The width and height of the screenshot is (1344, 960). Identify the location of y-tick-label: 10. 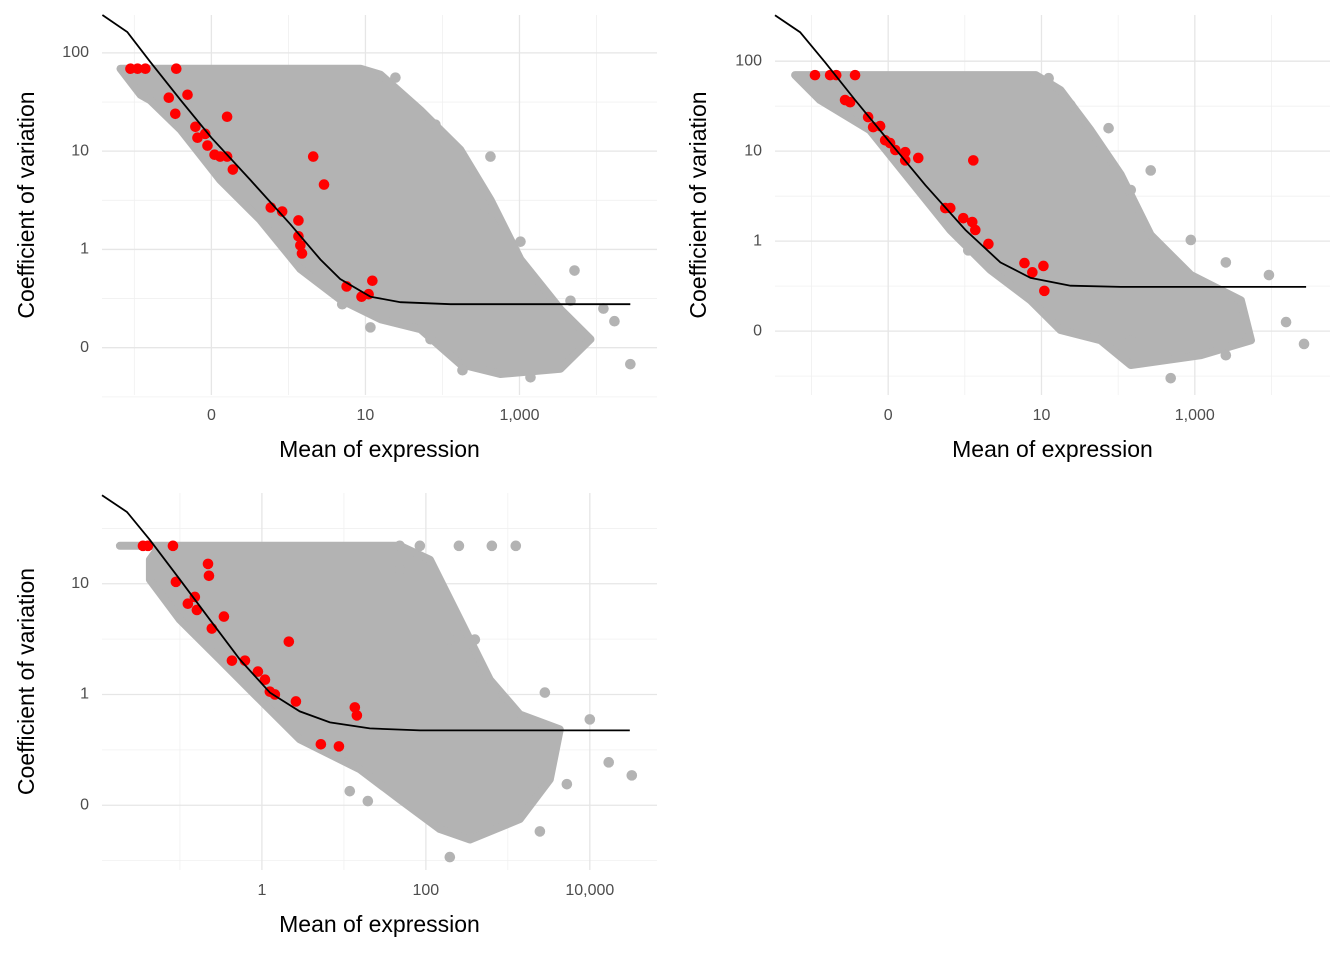
(80, 583).